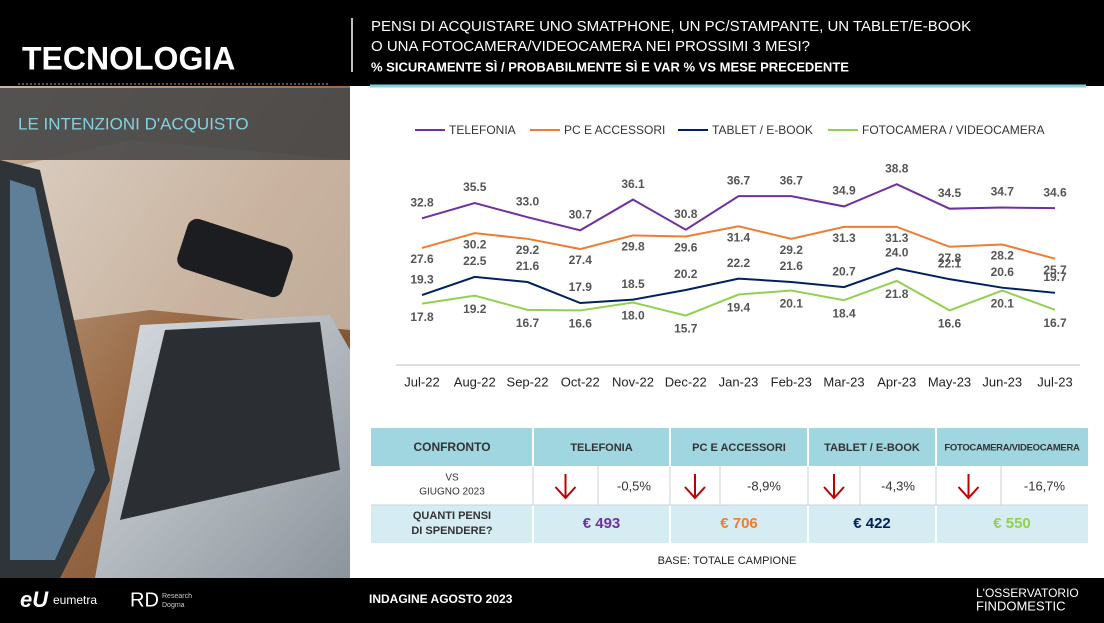  I want to click on data-label: 30.2, so click(475, 244).